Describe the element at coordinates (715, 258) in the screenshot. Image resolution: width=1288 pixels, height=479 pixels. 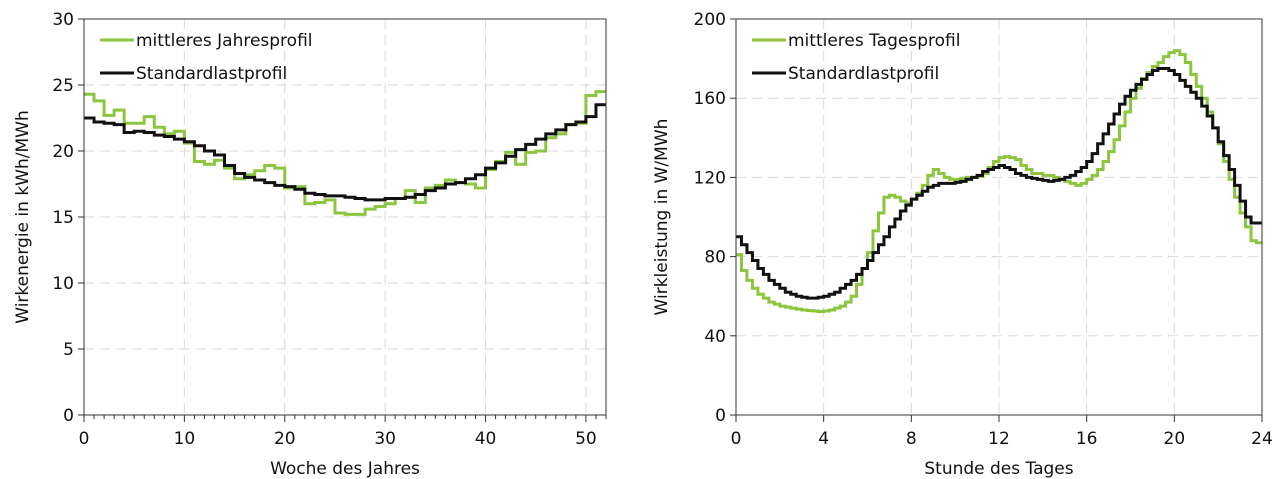
I see `y-tick-label: 80` at that location.